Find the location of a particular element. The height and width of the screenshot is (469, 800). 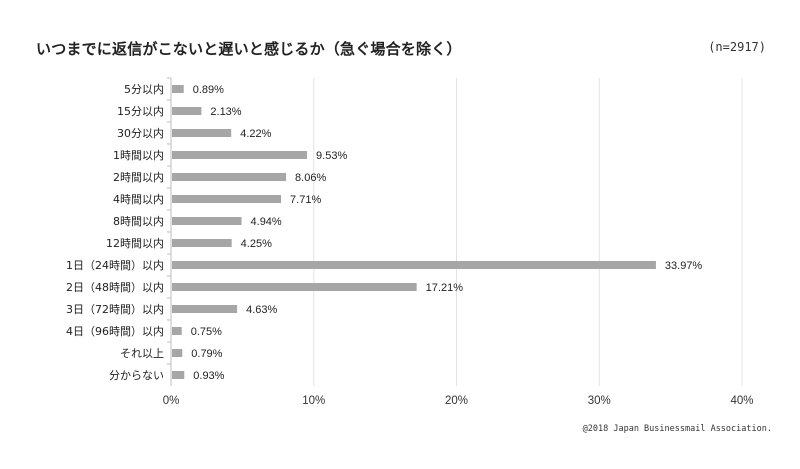

data-label: 9.53% is located at coordinates (331, 156).